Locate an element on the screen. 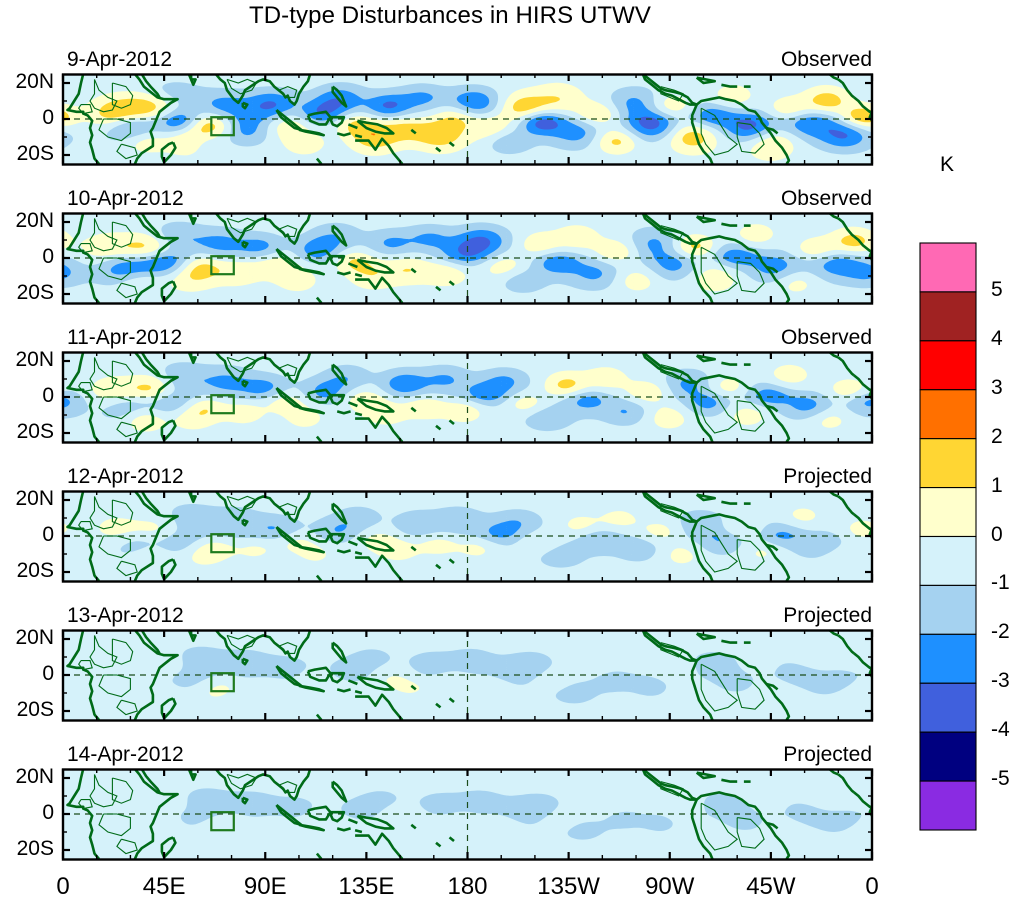  colorbar-tick-label: 4 is located at coordinates (997, 338).